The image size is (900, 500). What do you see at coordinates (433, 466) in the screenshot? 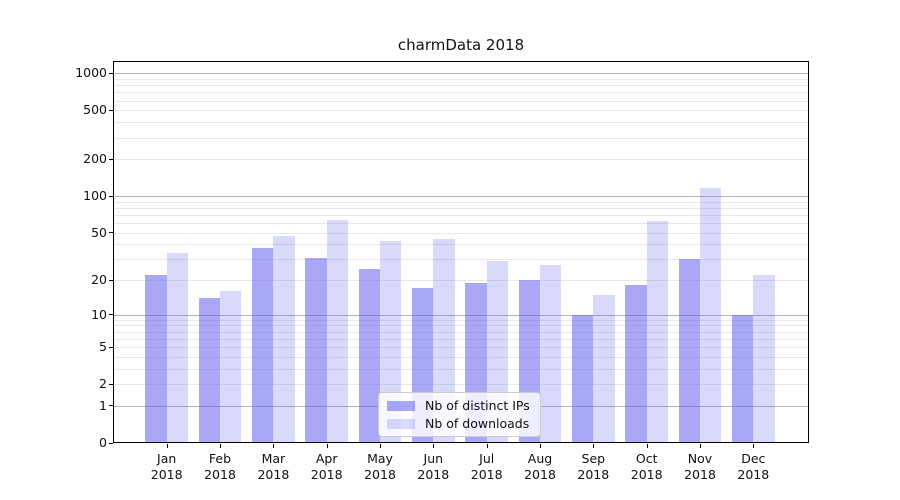
I see `x-tick-label-jun: Jun 2018` at bounding box center [433, 466].